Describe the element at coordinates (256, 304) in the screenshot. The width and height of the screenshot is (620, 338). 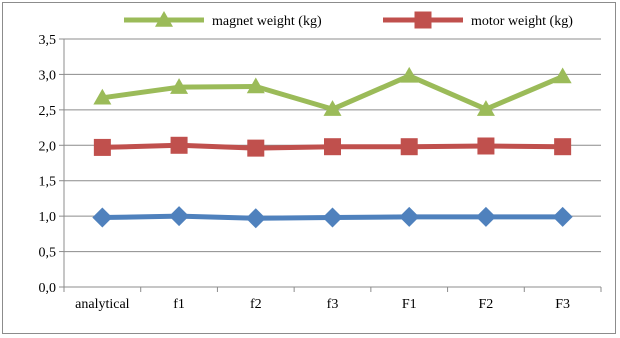
I see `x-tick-label: f2` at that location.